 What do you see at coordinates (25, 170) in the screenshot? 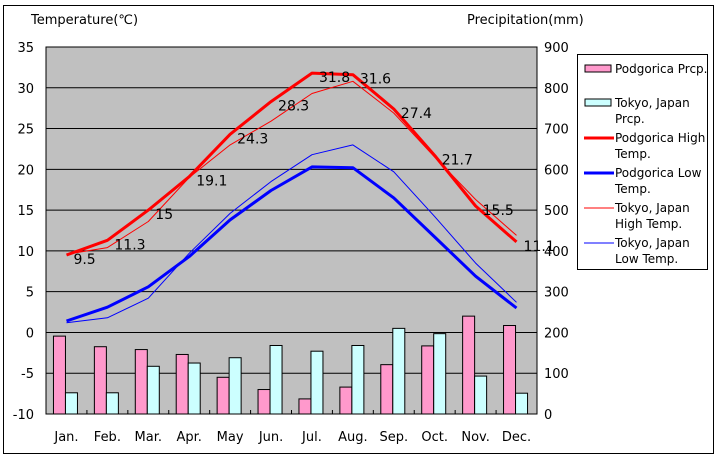
I see `left-tick-label: 20` at bounding box center [25, 170].